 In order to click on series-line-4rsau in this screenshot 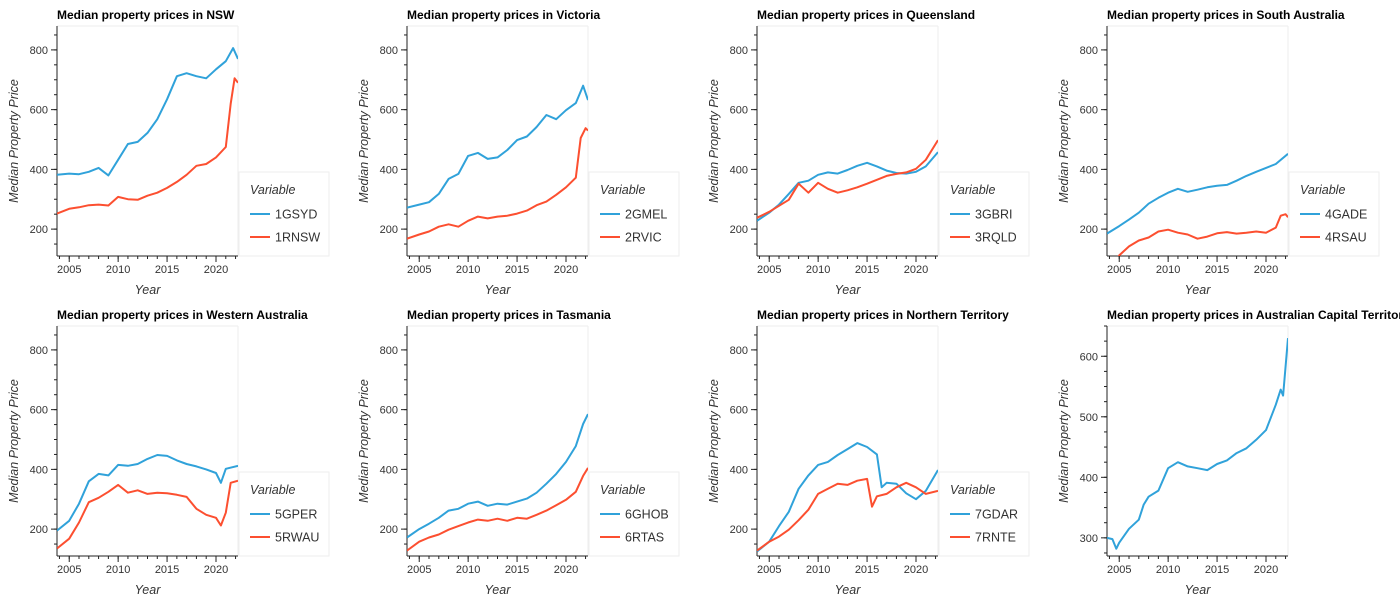, I will do `click(1202, 234)`.